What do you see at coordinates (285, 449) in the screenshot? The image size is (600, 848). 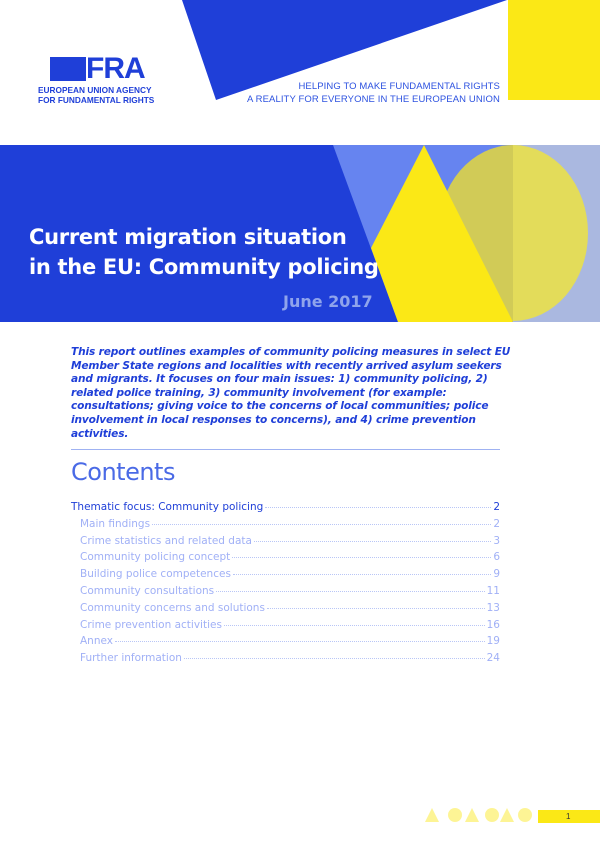 I see `divider` at bounding box center [285, 449].